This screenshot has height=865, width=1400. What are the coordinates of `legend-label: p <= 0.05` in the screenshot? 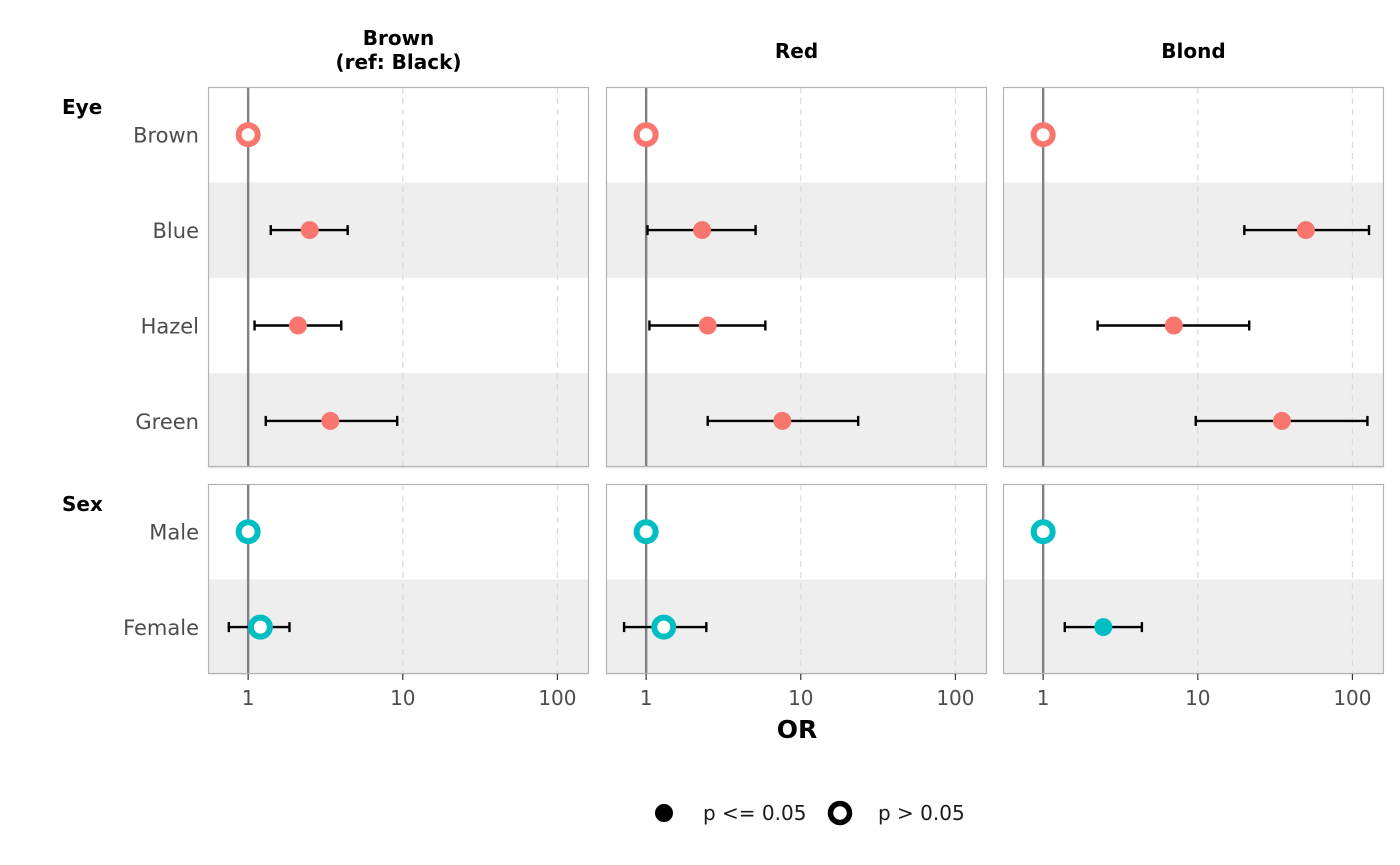 It's located at (754, 813).